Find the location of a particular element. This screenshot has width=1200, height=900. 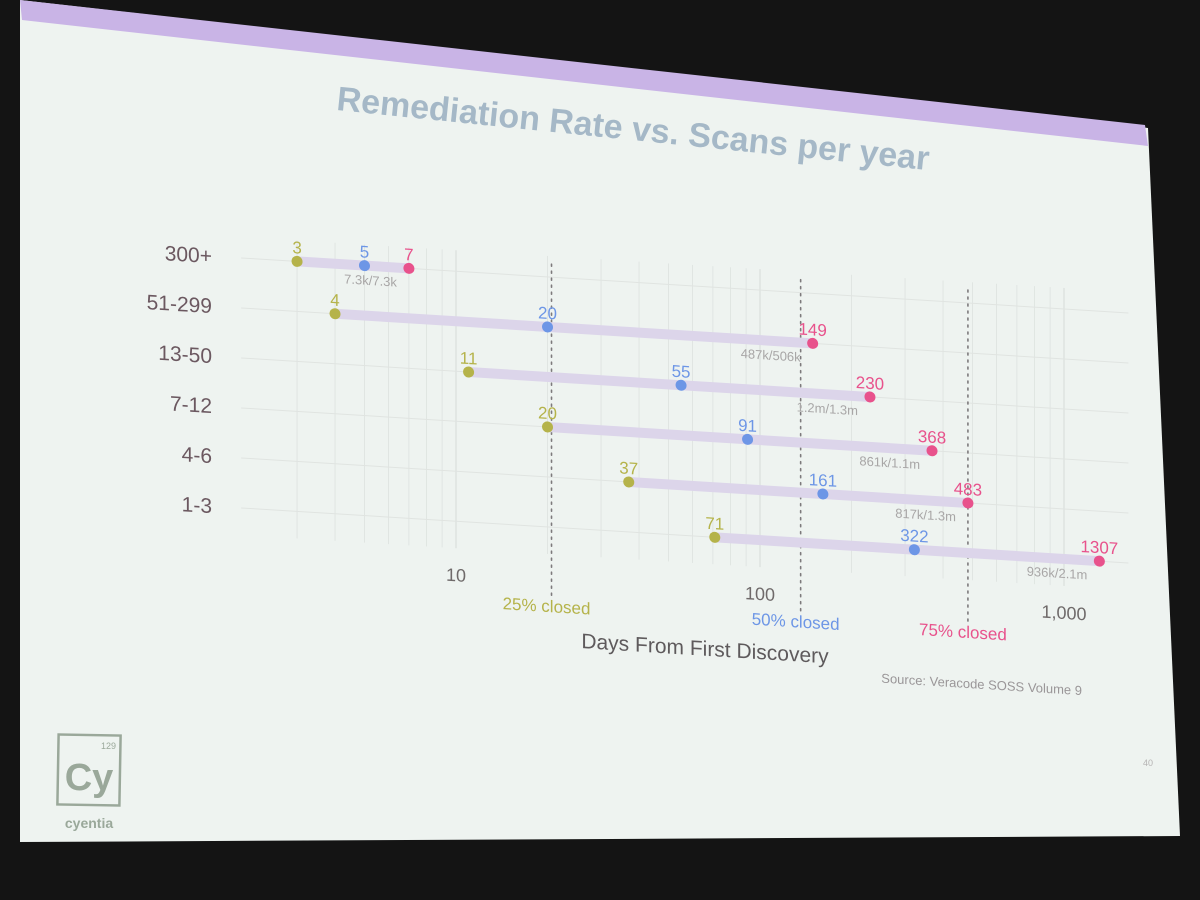

cyentia-logo: 129 Cy cyentia is located at coordinates (89, 782).